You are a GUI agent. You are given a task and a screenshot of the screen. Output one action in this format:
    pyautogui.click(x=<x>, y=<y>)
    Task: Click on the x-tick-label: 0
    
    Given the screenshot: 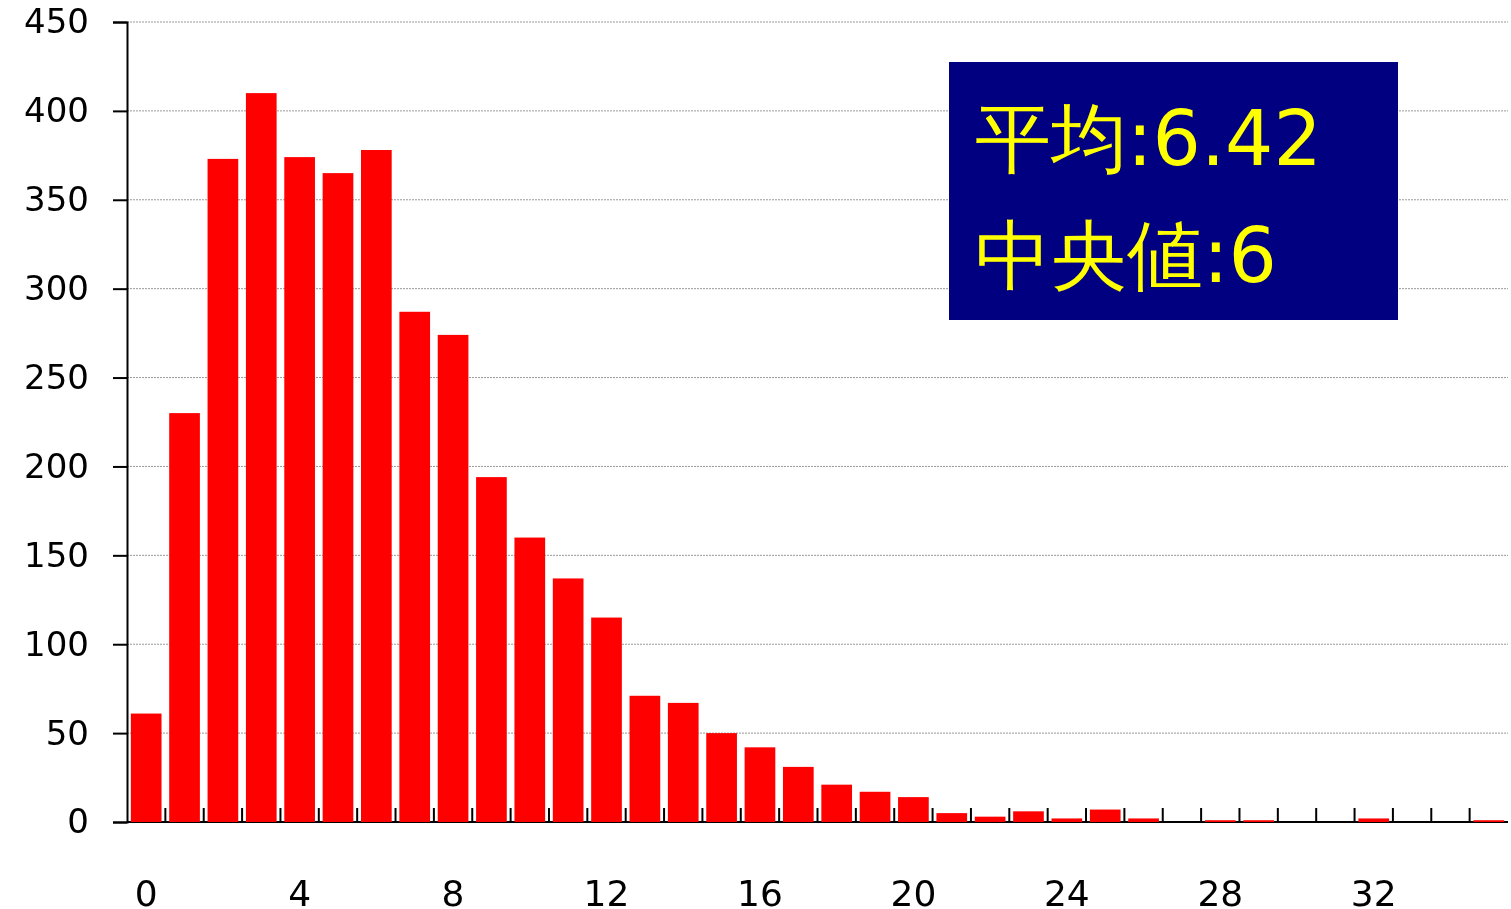 What is the action you would take?
    pyautogui.click(x=146, y=891)
    